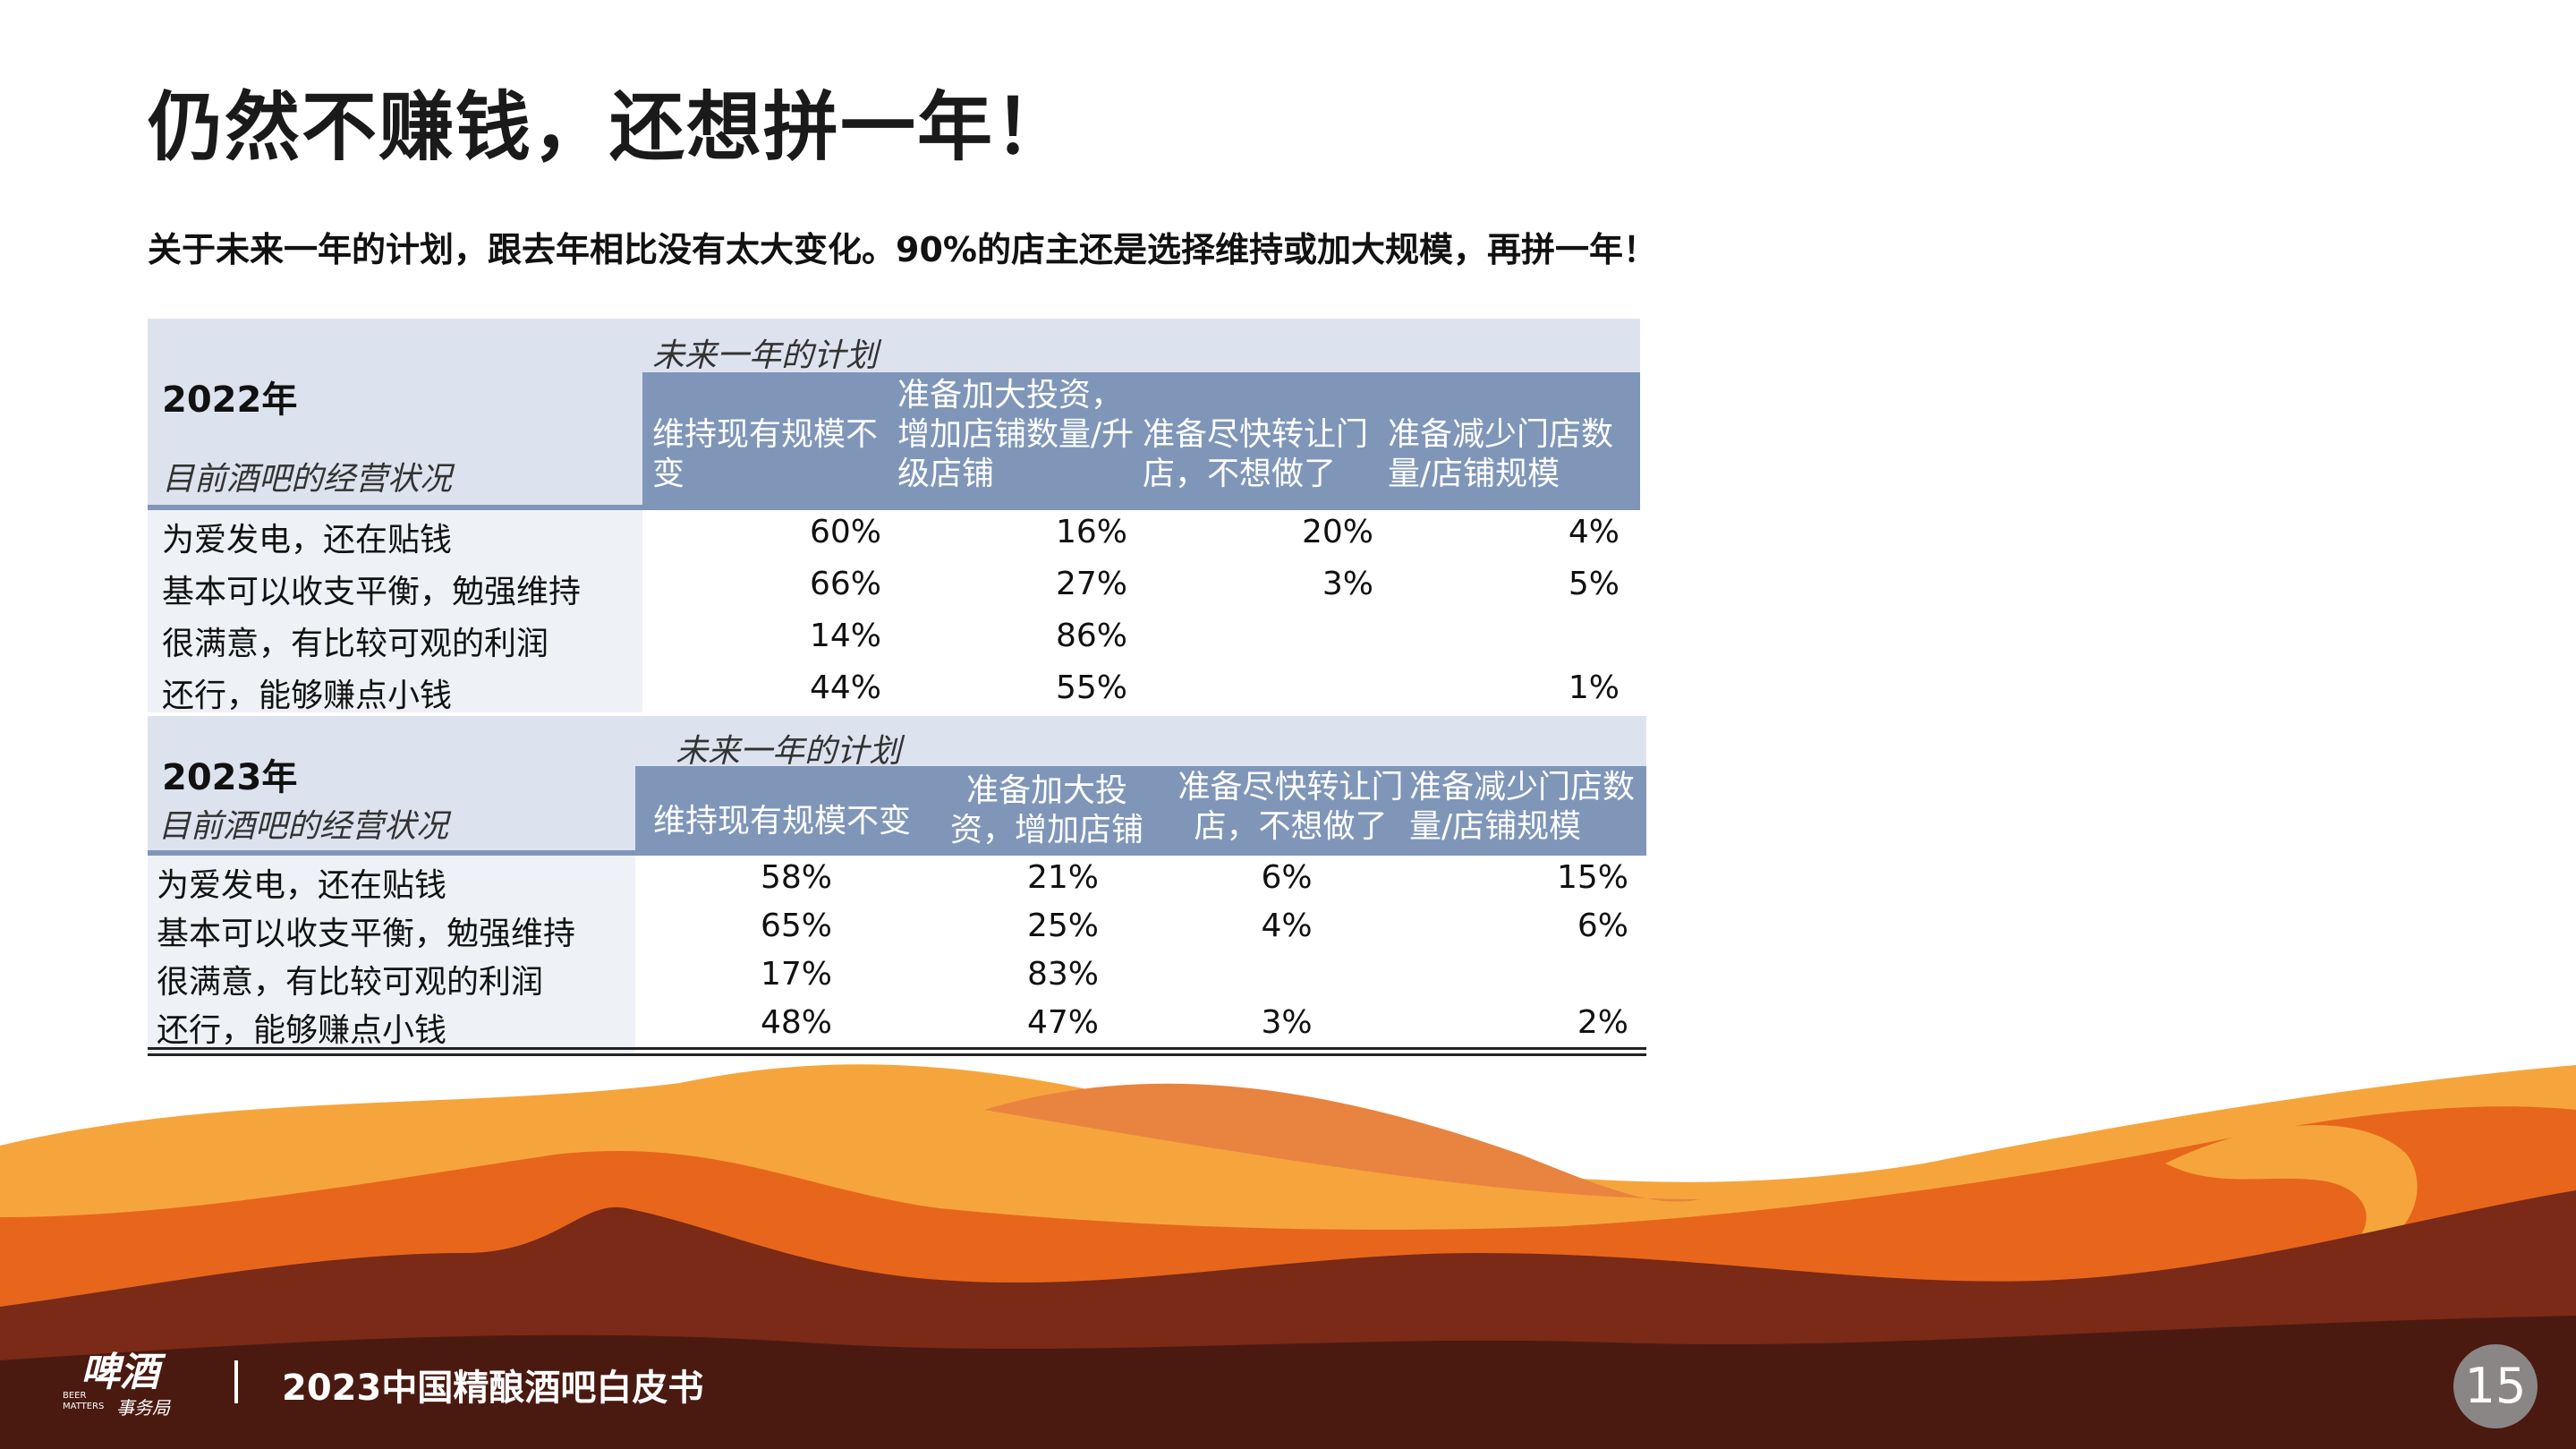 The width and height of the screenshot is (2576, 1449). What do you see at coordinates (1337, 532) in the screenshot?
I see `table-cell: 20%` at bounding box center [1337, 532].